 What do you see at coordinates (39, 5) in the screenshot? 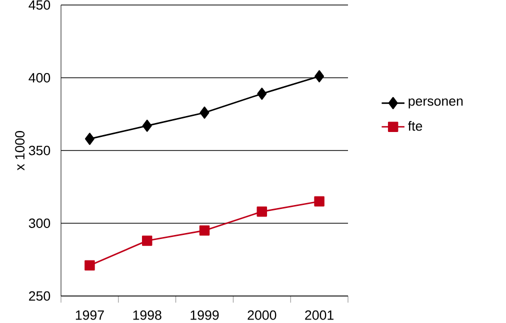
I see `y-tick-label: 450` at bounding box center [39, 5].